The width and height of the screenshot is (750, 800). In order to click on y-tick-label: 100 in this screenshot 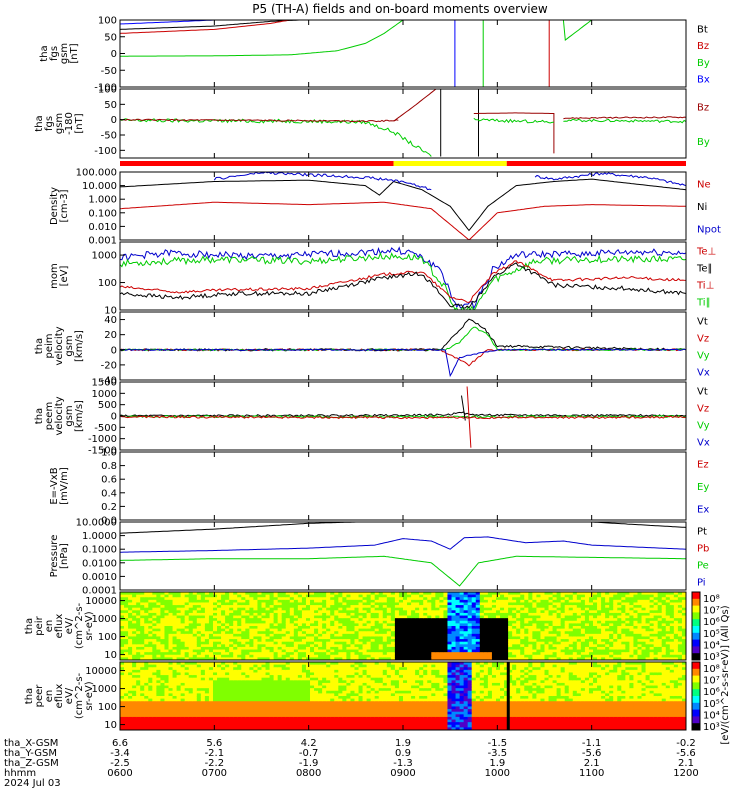, I will do `click(107, 90)`.